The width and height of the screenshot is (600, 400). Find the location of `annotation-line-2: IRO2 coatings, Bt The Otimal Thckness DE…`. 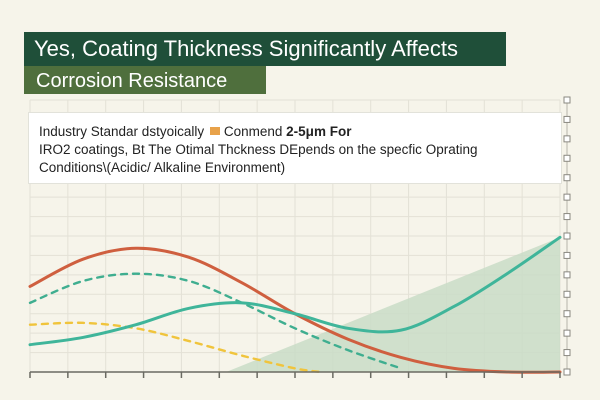

annotation-line-2: IRO2 coatings, Bt The Otimal Thckness DE… is located at coordinates (258, 149).